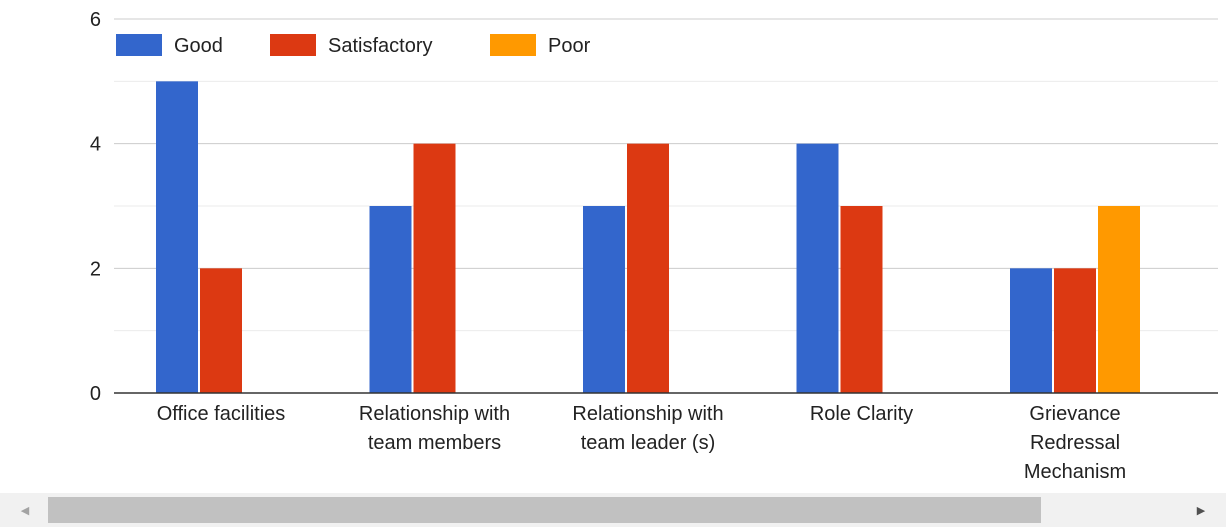 This screenshot has width=1226, height=527. I want to click on legend-swatch-satisfactory, so click(293, 45).